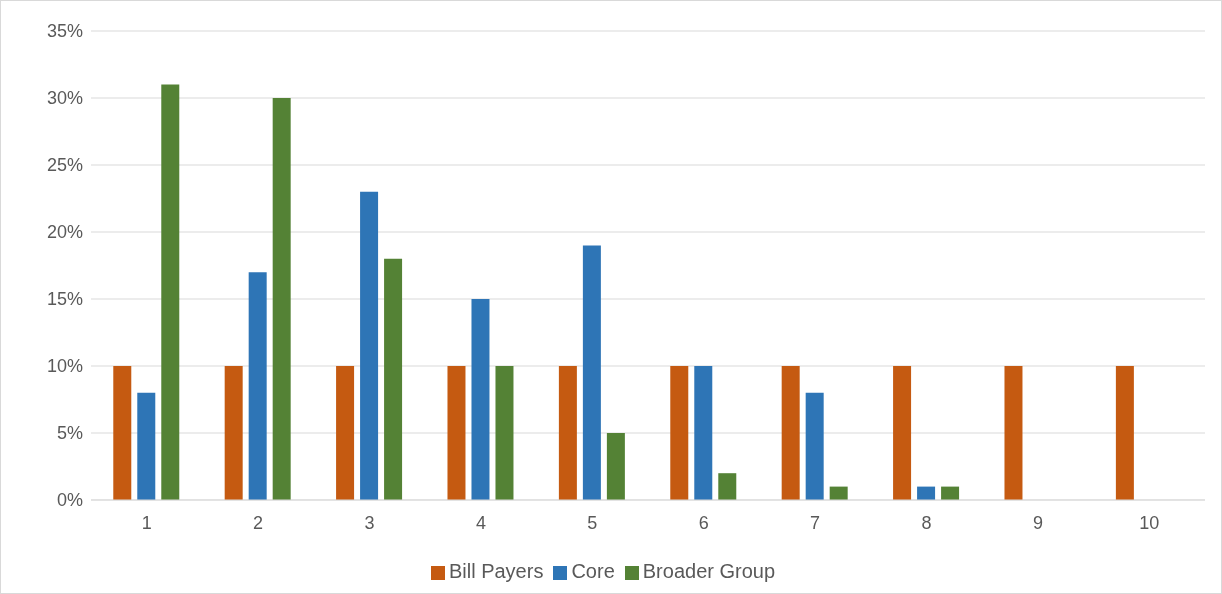  Describe the element at coordinates (815, 522) in the screenshot. I see `x-tick-label: 7` at that location.